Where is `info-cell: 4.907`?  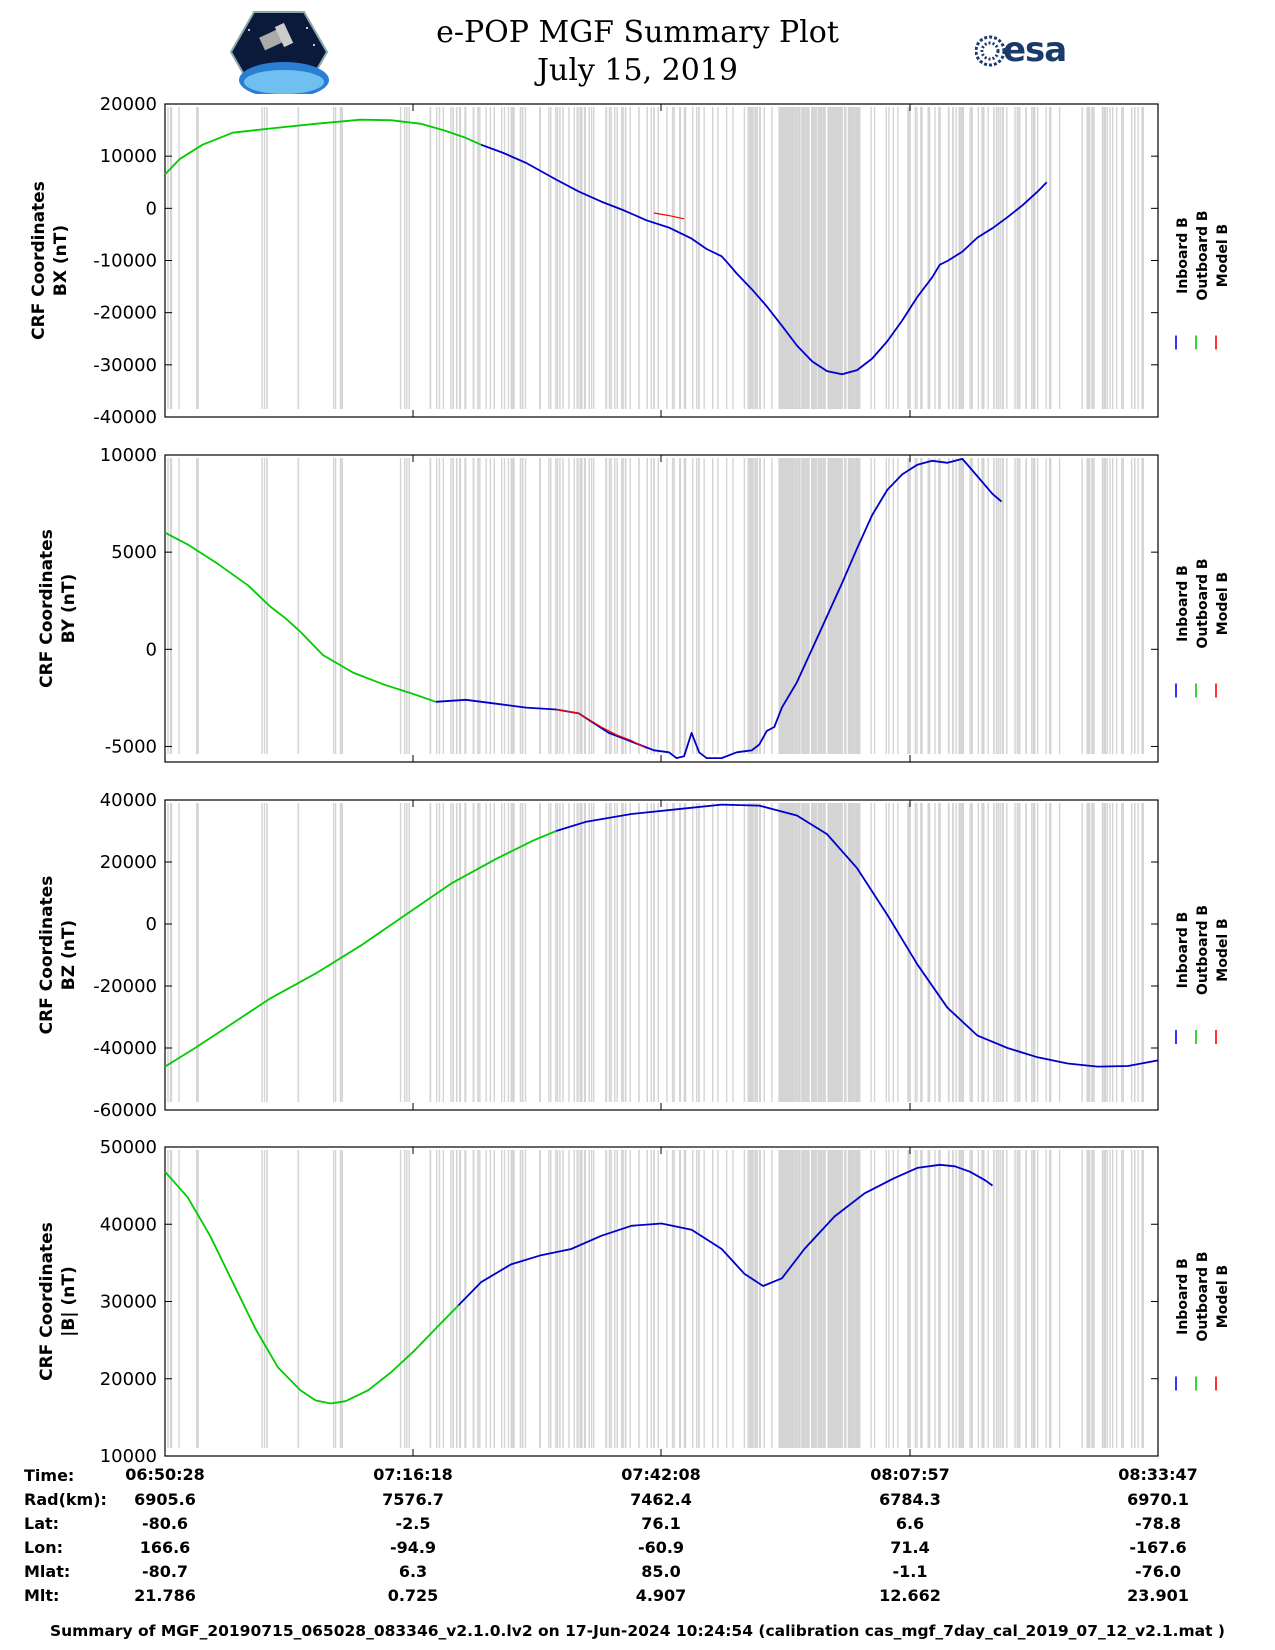 info-cell: 4.907 is located at coordinates (661, 1595).